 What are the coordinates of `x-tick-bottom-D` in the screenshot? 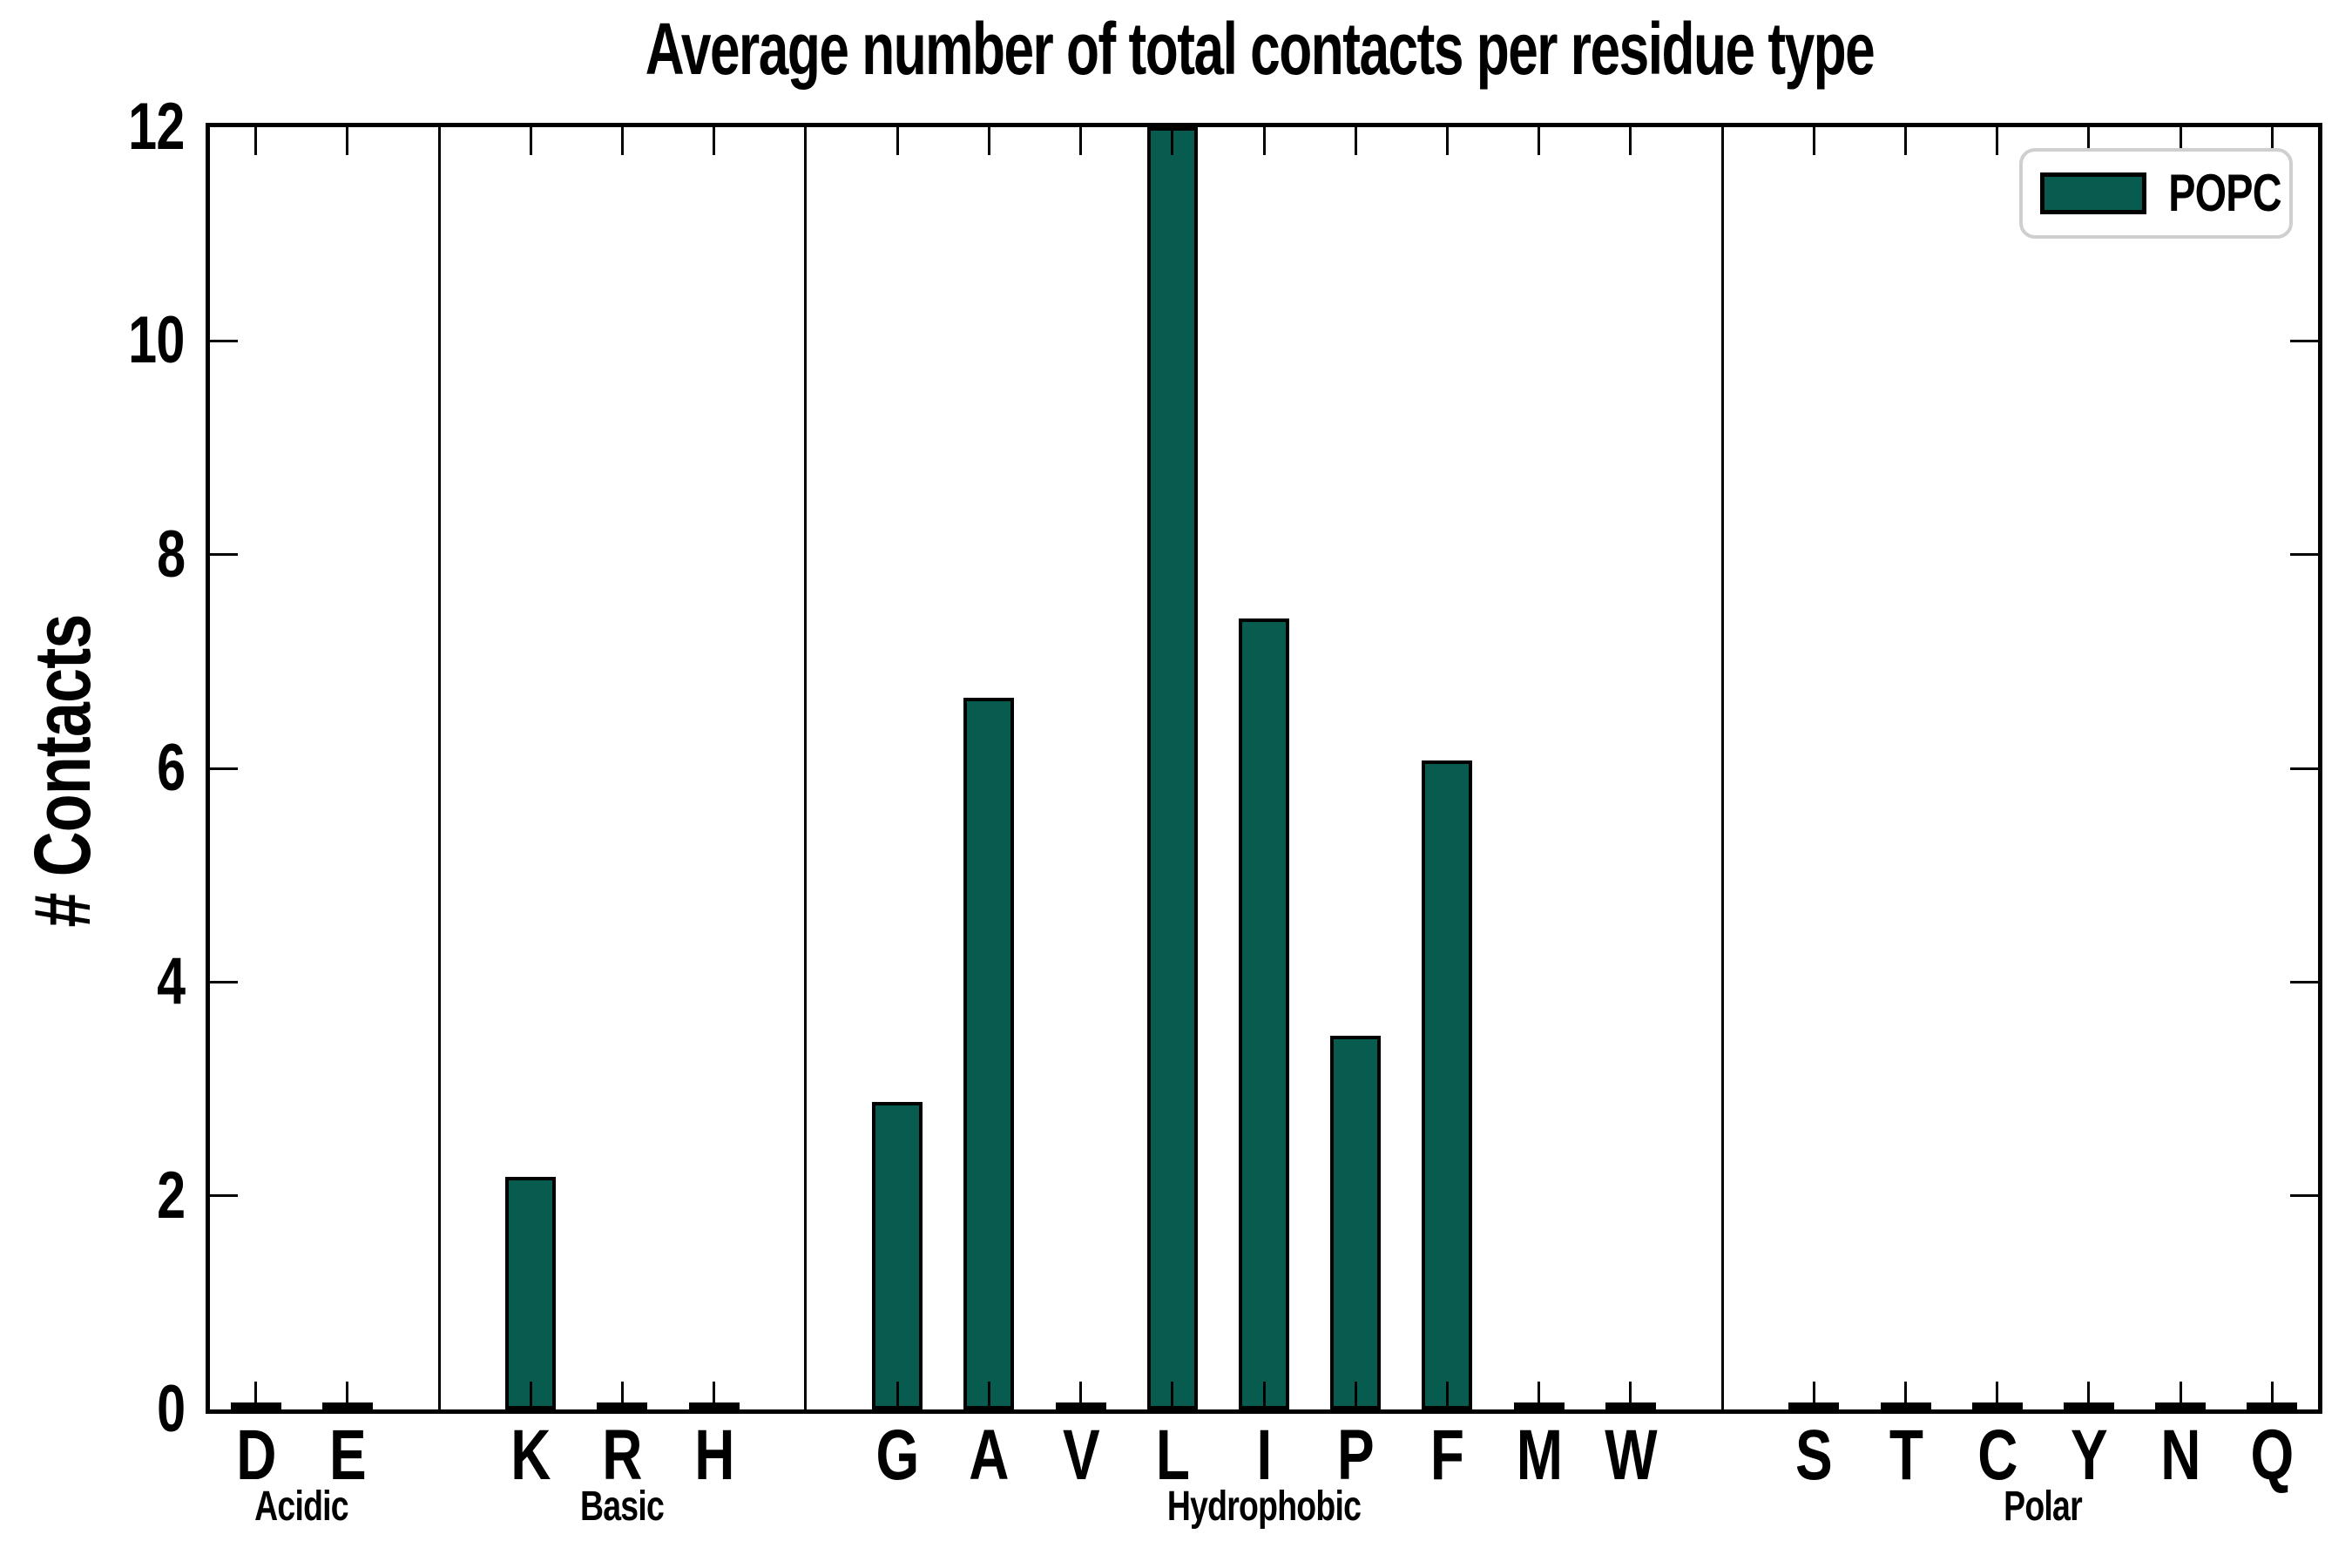 It's located at (256, 1395).